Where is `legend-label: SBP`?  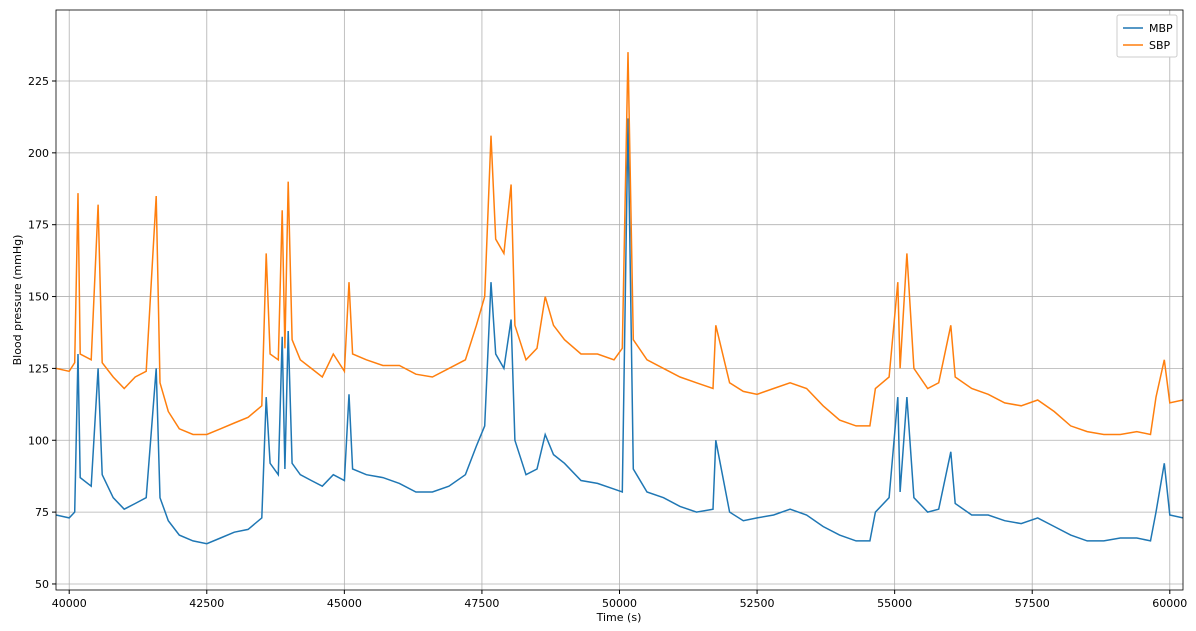
legend-label: SBP is located at coordinates (1160, 45).